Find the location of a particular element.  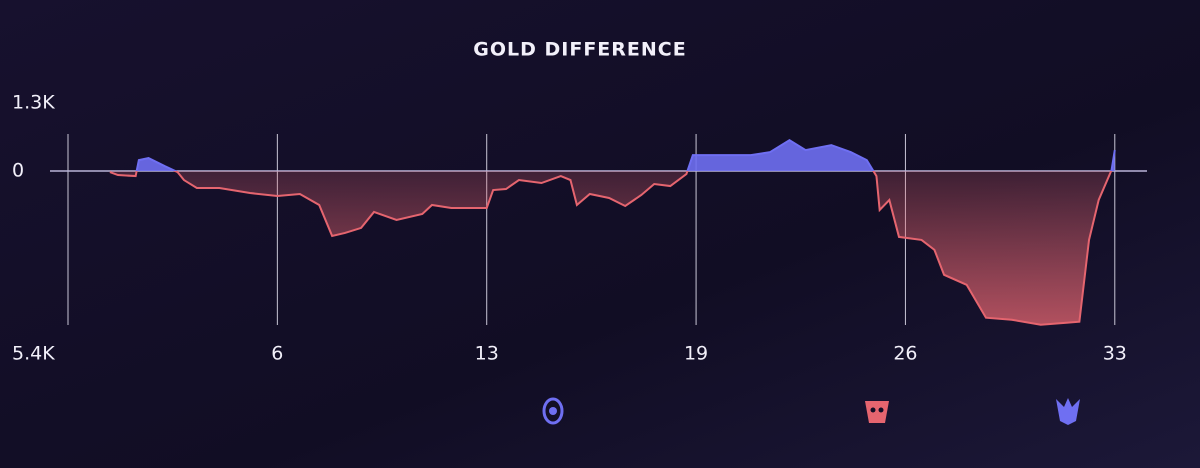

x-tick-label: 26 is located at coordinates (905, 354).